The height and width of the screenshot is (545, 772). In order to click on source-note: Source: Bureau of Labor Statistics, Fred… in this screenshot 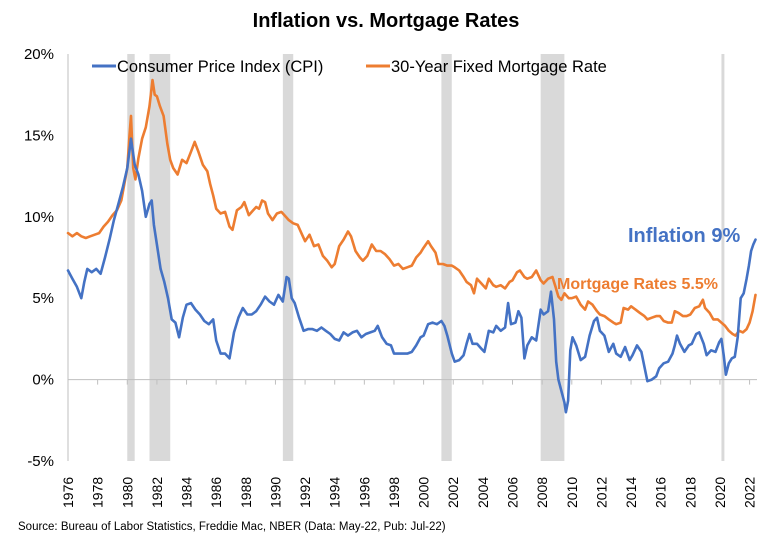, I will do `click(232, 527)`.